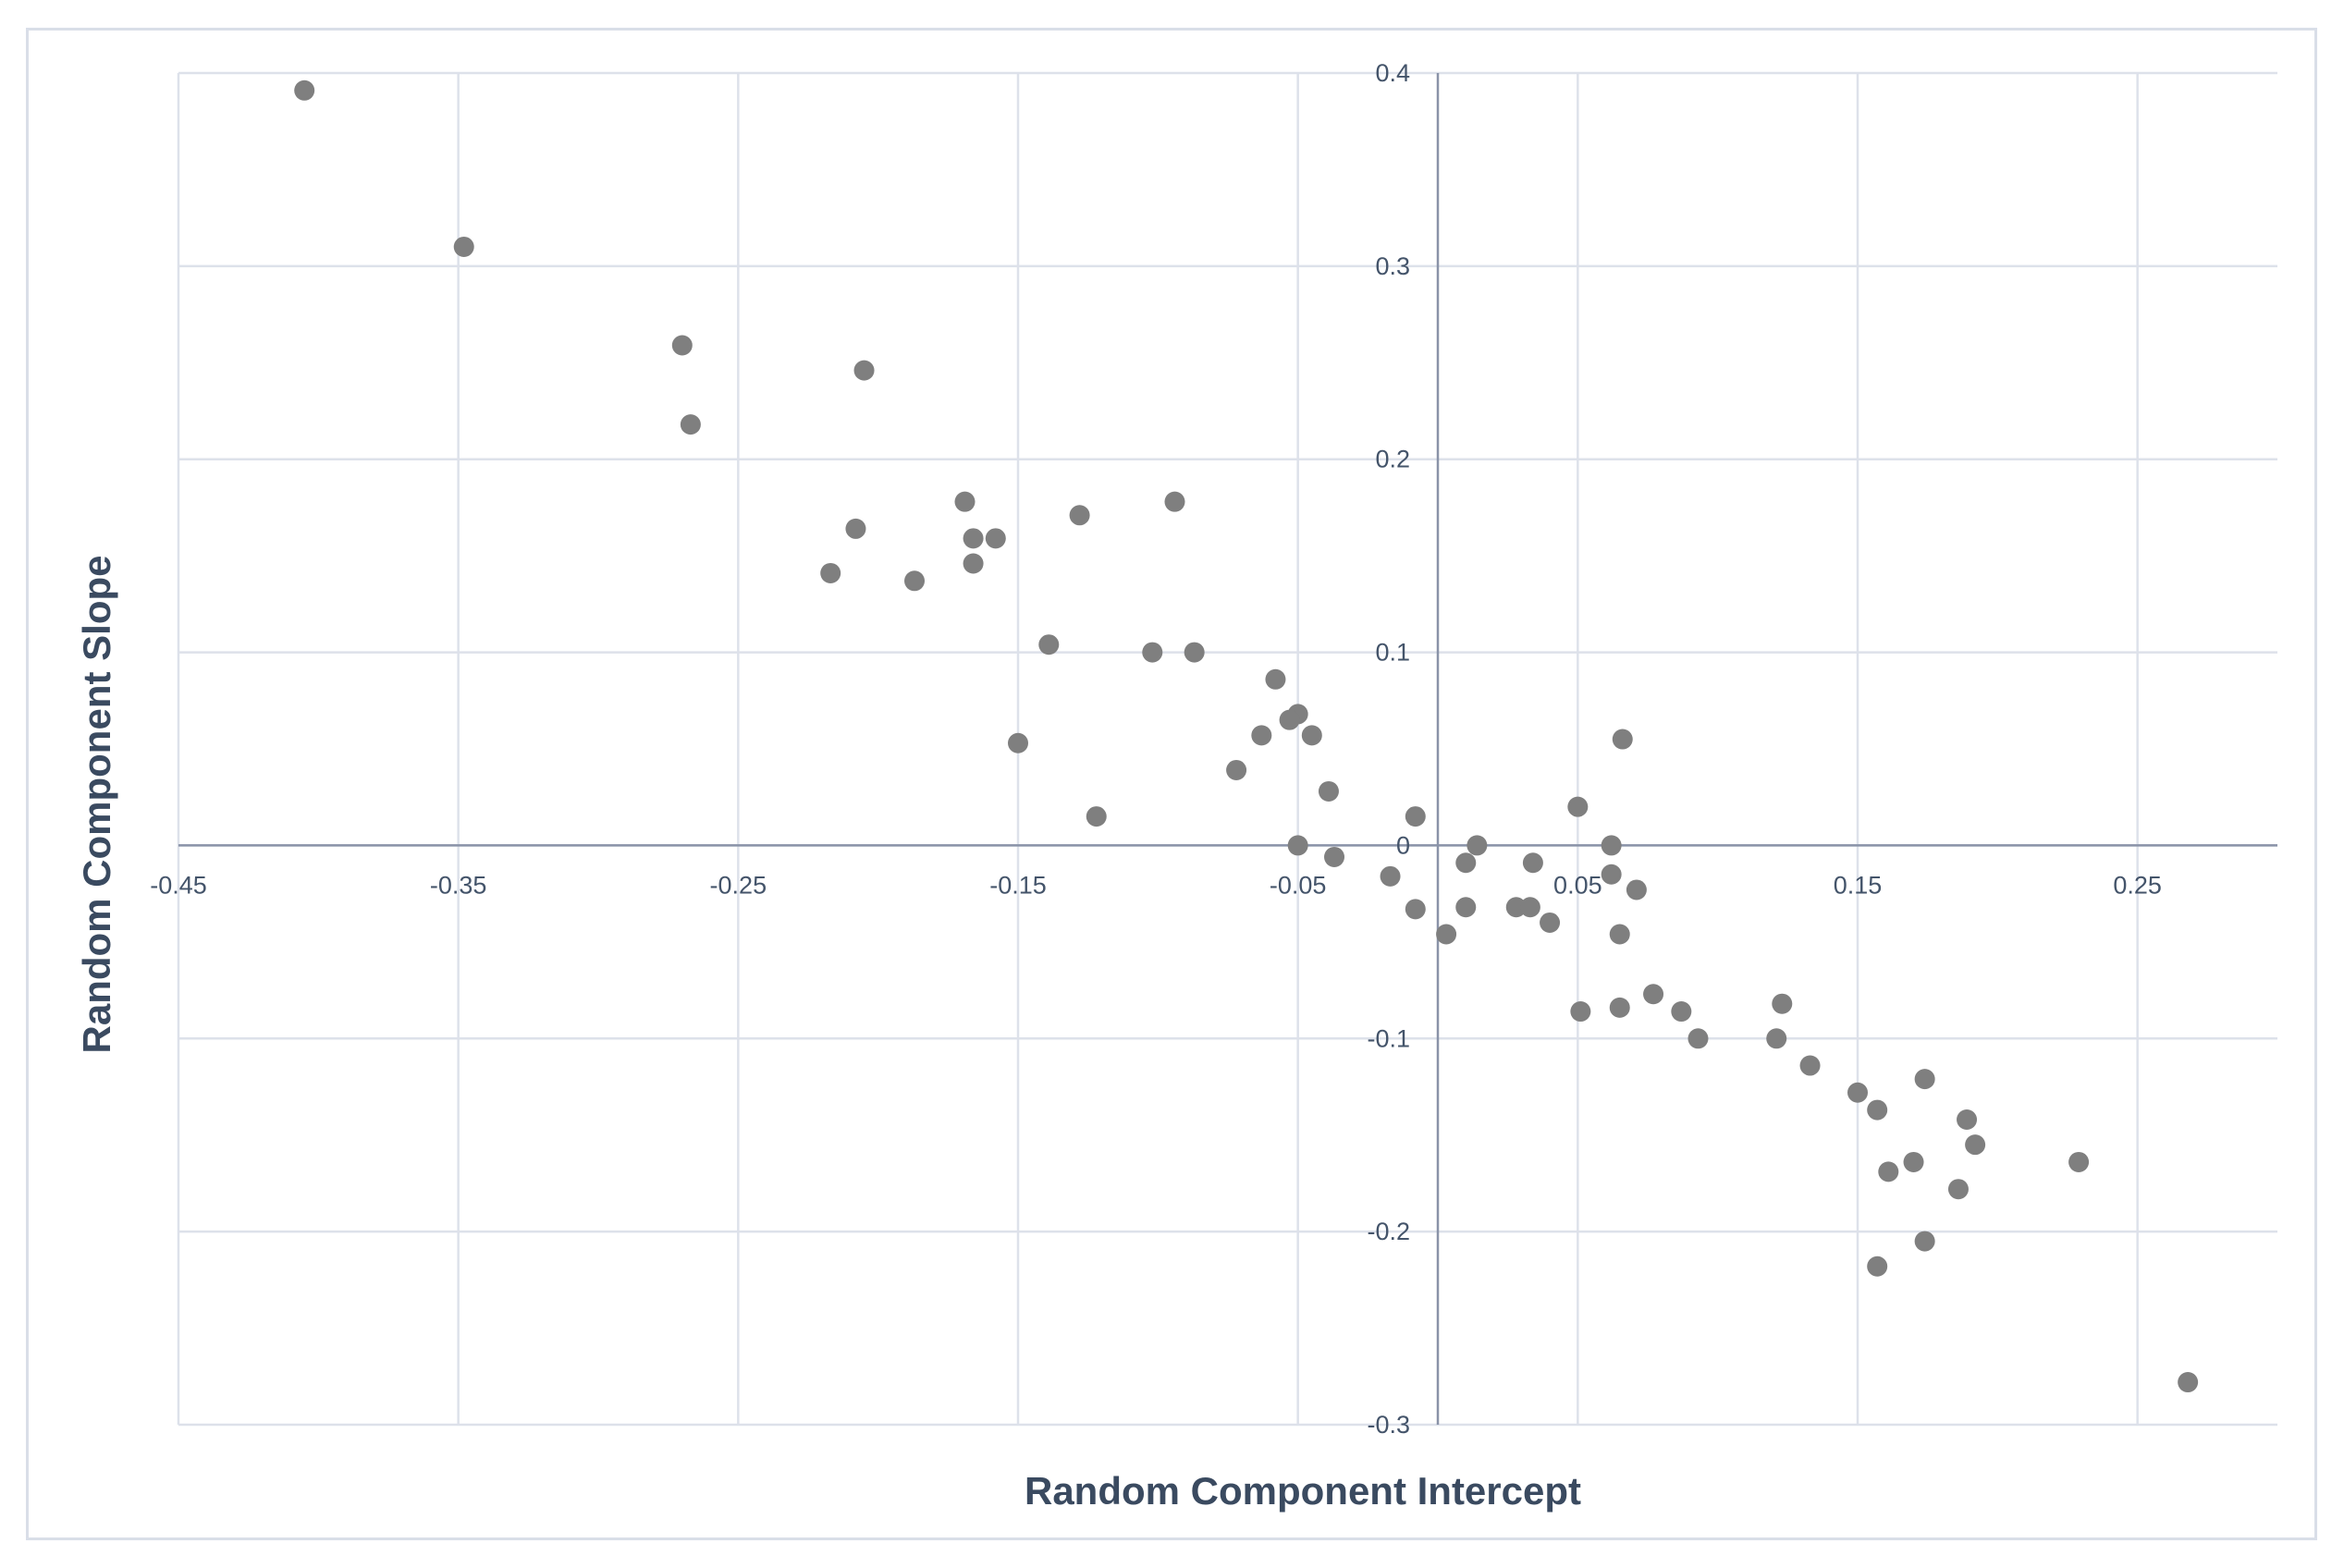 The width and height of the screenshot is (2344, 1568). What do you see at coordinates (1393, 73) in the screenshot?
I see `y-tick-label: 0.4` at bounding box center [1393, 73].